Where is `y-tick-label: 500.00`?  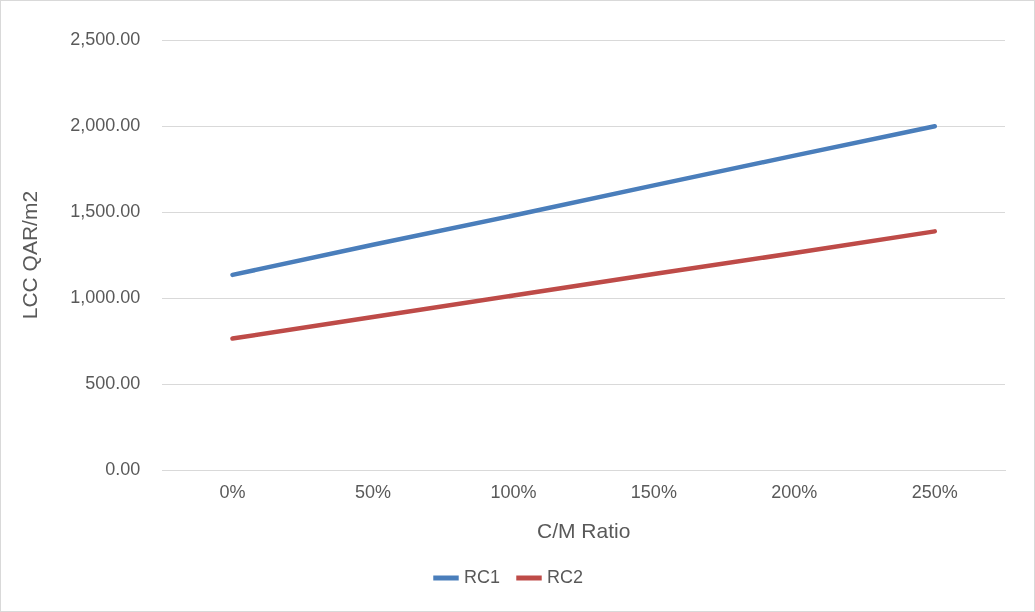
y-tick-label: 500.00 is located at coordinates (113, 383).